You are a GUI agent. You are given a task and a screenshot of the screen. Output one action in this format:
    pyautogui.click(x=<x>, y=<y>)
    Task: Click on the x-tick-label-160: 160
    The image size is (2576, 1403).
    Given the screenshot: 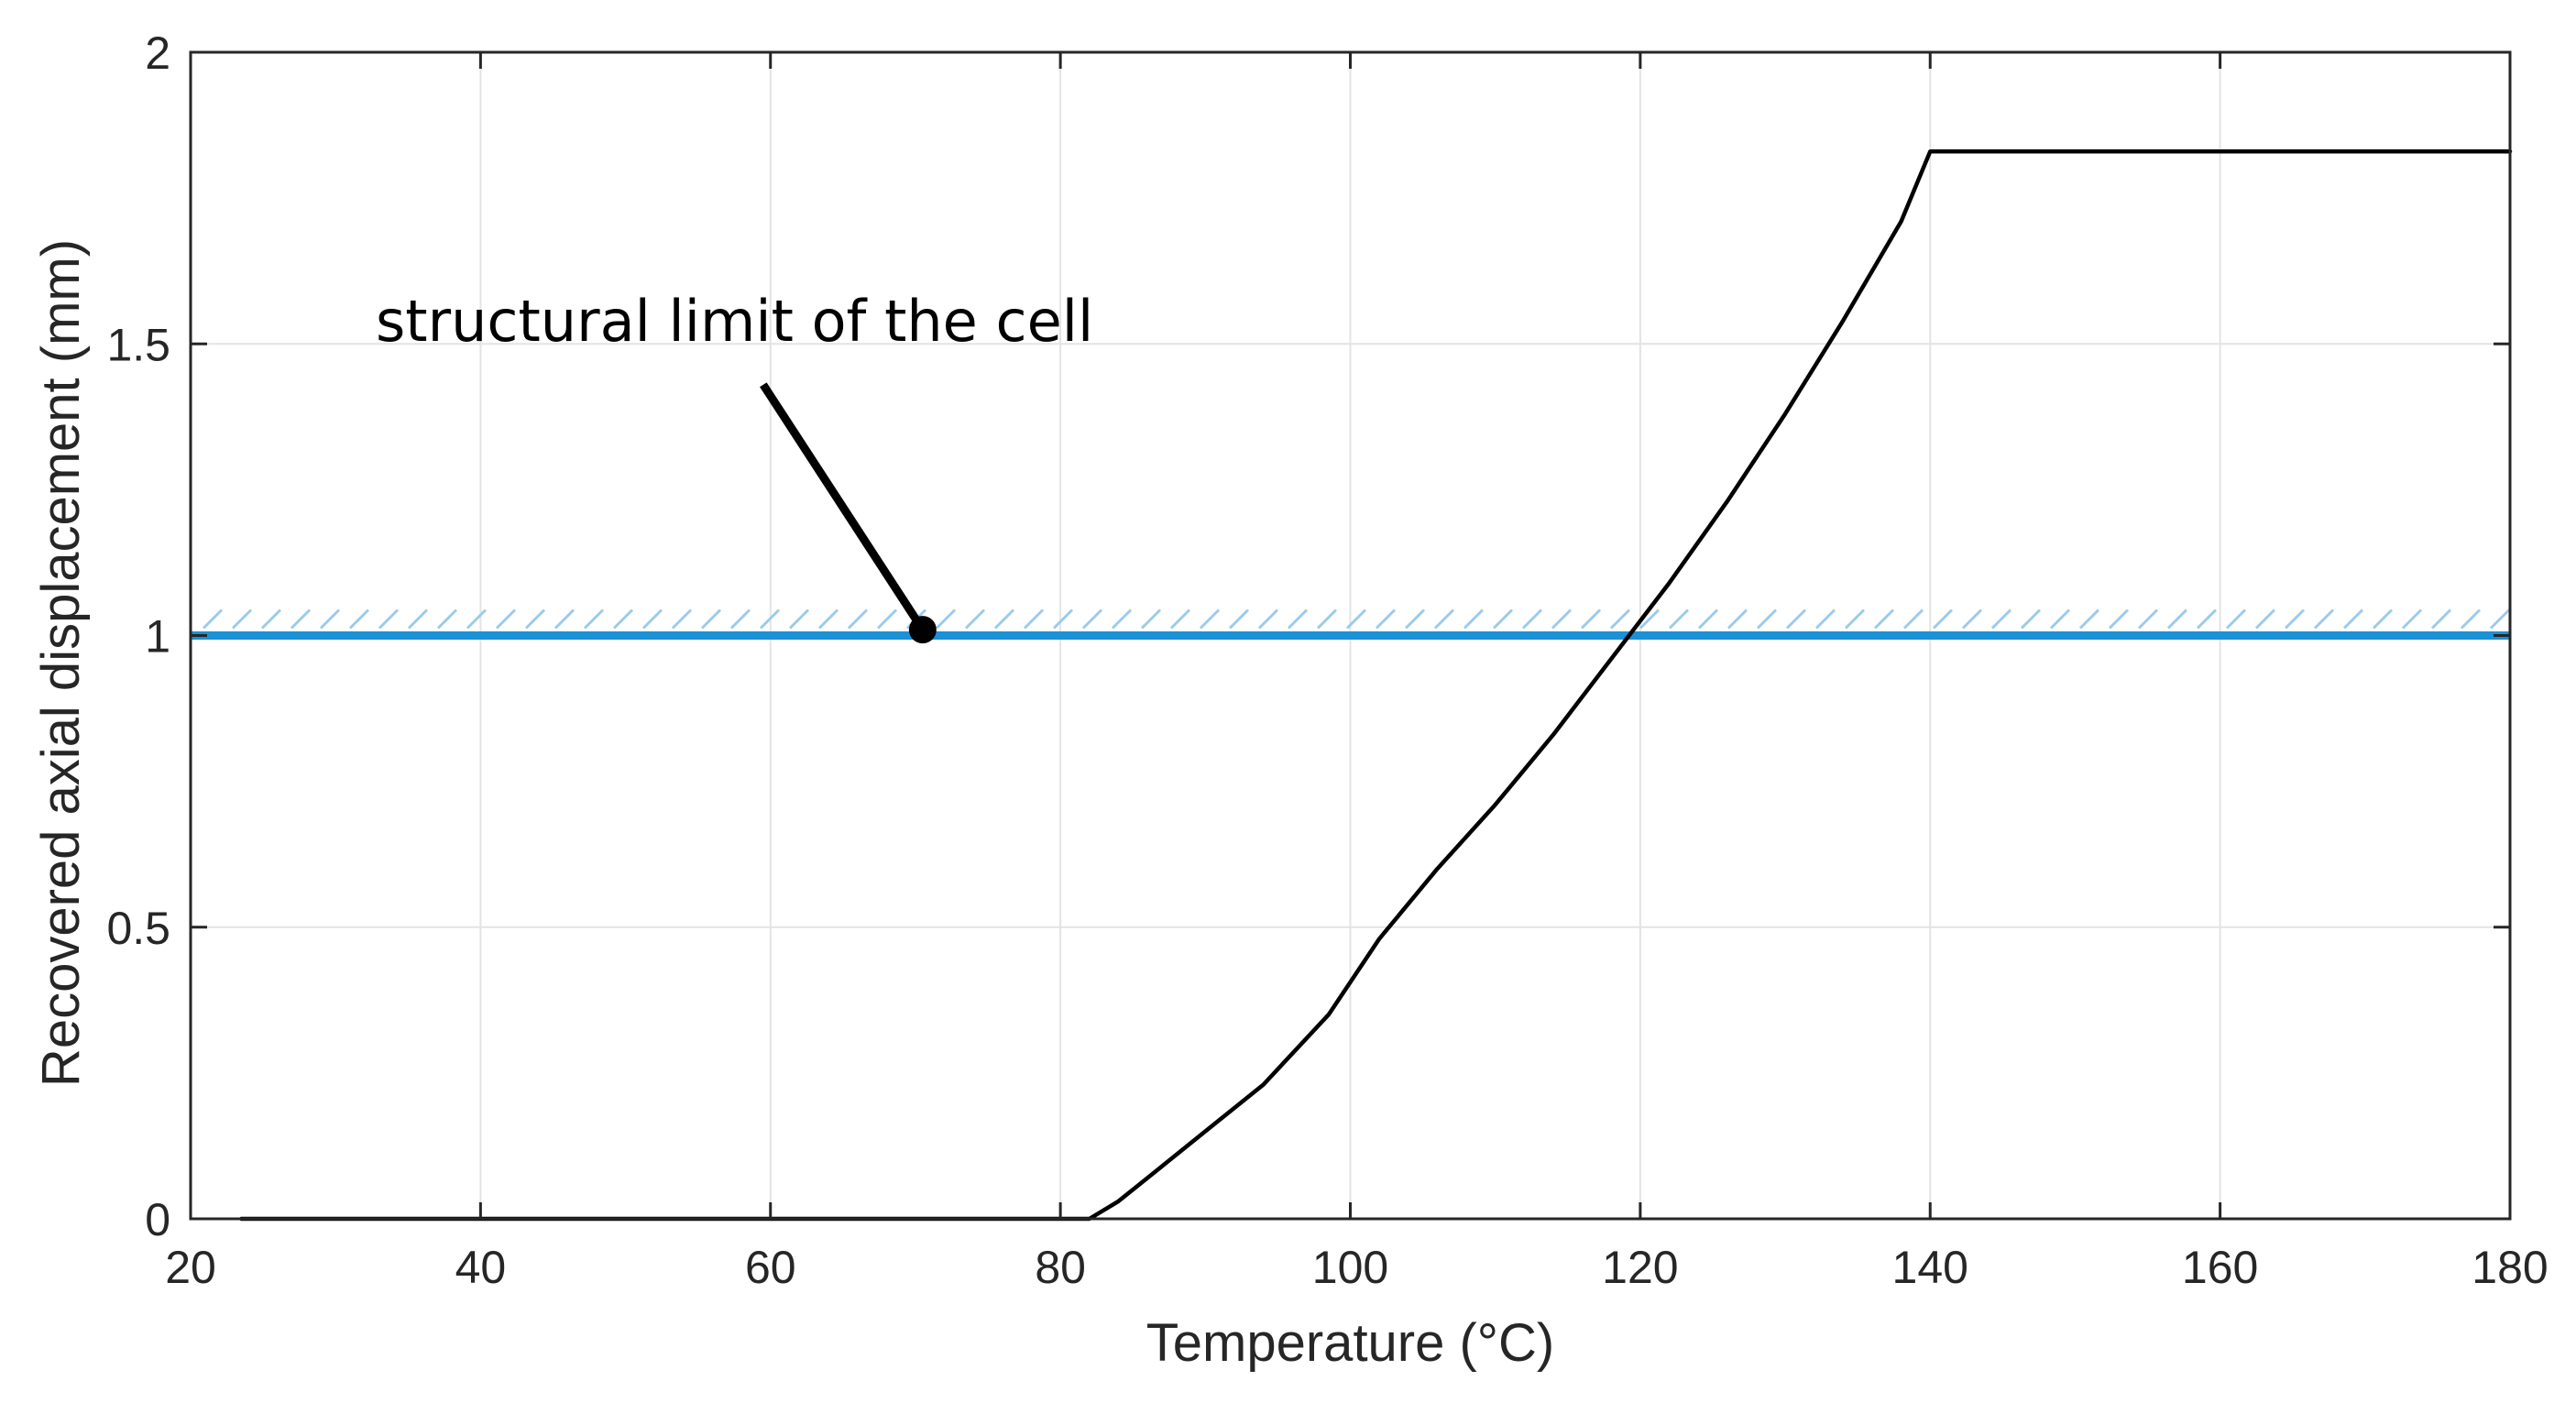 What is the action you would take?
    pyautogui.click(x=2220, y=1267)
    